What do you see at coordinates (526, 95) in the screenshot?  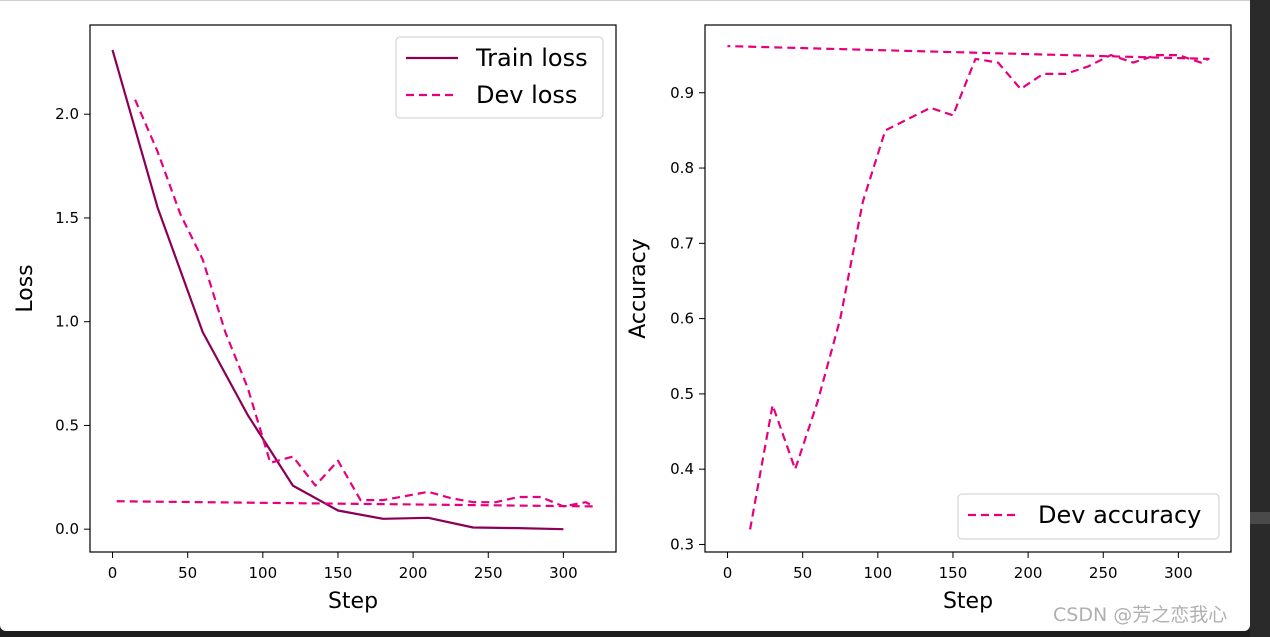 I see `chart1-legend-label-dev-loss: Dev loss` at bounding box center [526, 95].